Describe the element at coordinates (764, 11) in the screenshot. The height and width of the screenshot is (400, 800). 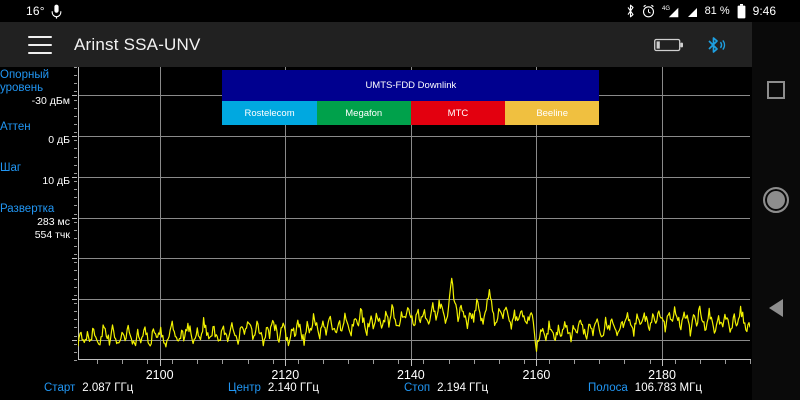
I see `status-bar-clock: 9:46` at that location.